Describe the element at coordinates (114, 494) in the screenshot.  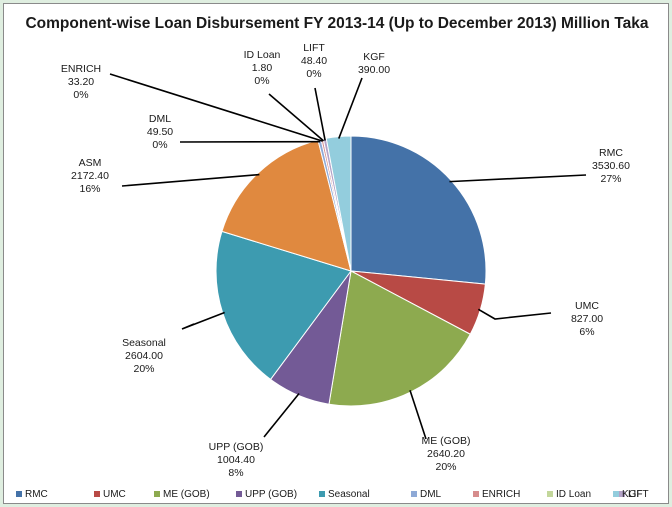
I see `legend-label-umc: UMC` at that location.